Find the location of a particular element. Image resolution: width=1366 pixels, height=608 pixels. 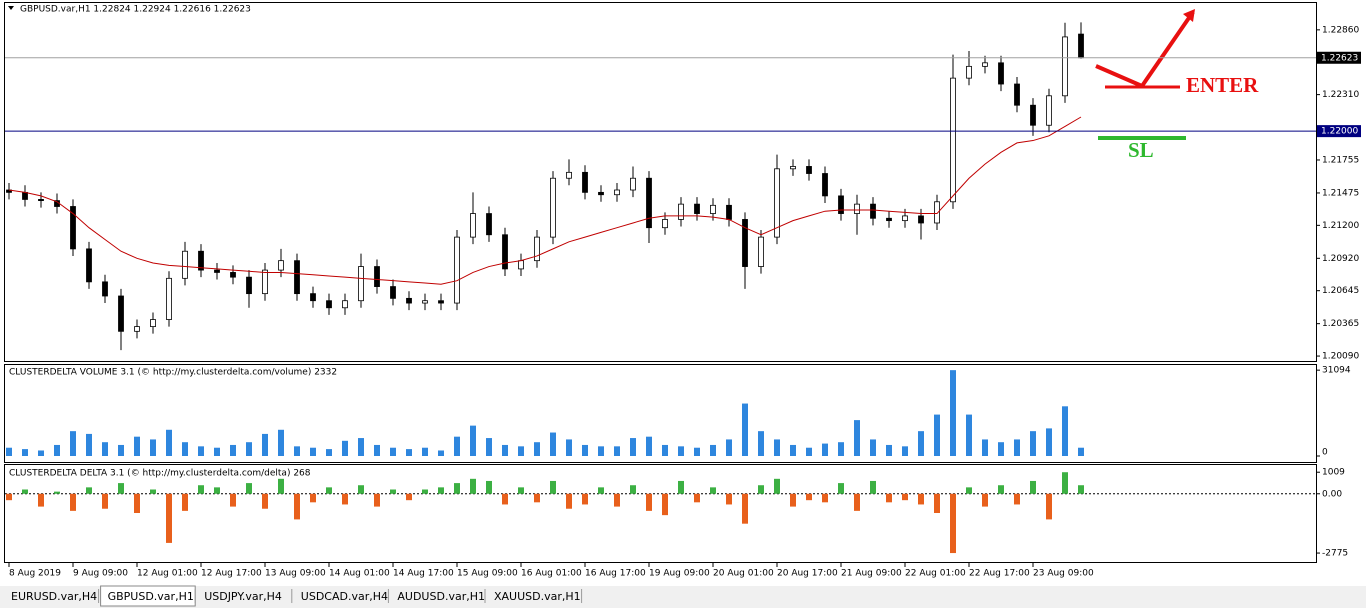

menu-arrow is located at coordinates (11, 8).